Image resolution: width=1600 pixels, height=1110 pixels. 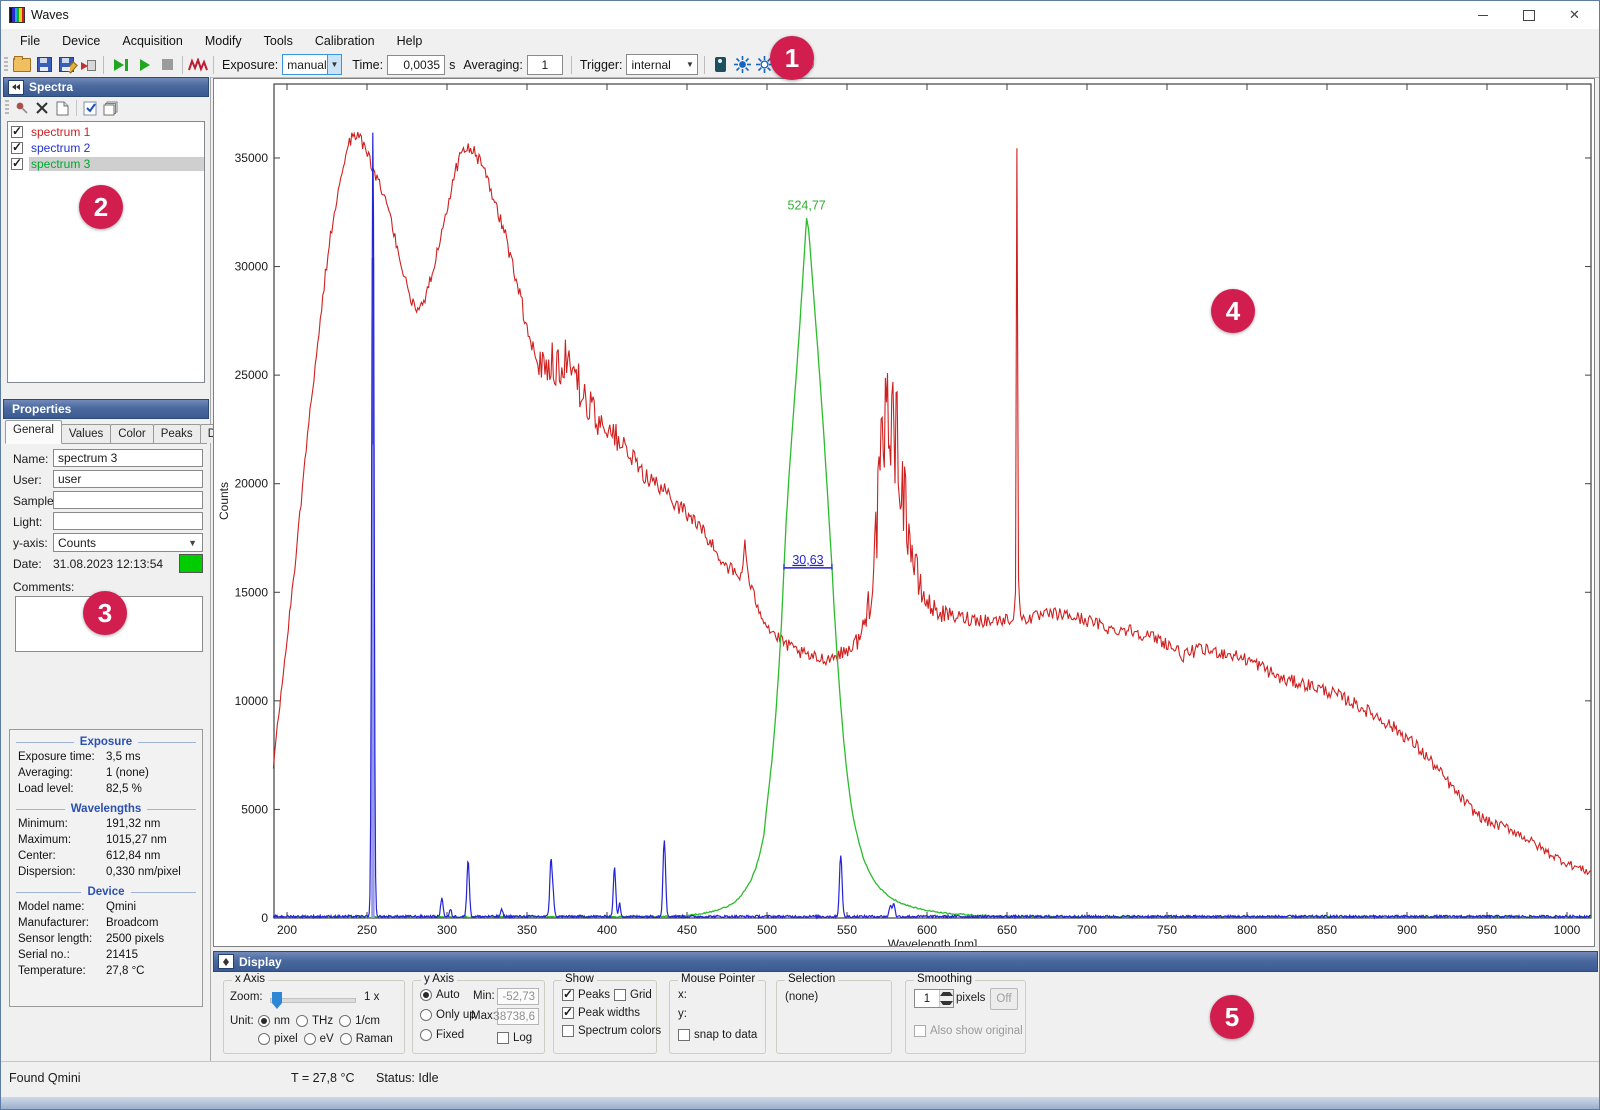 I want to click on display-panel-header: Display, so click(x=905, y=961).